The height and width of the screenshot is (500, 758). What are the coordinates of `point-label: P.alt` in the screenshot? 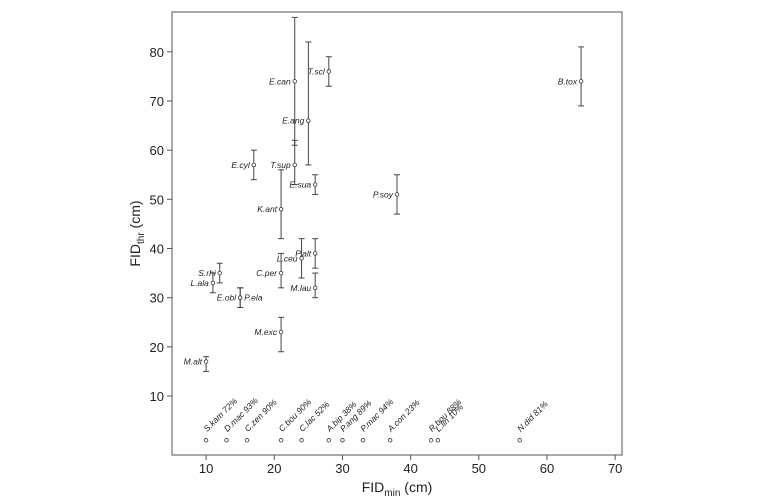 It's located at (303, 253).